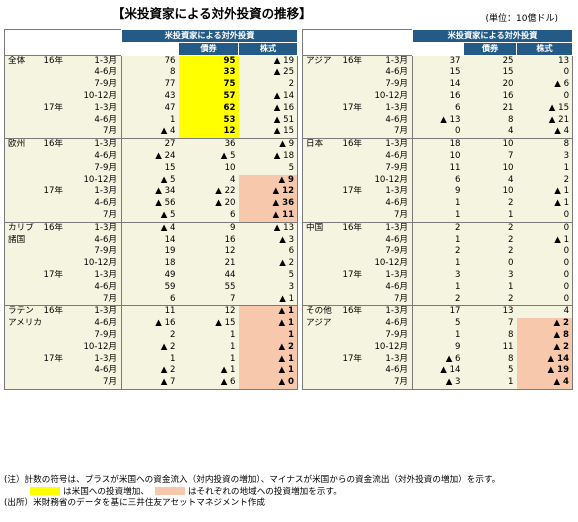 The height and width of the screenshot is (522, 578). I want to click on table-row: 4-6月 59 55 3, so click(151, 287).